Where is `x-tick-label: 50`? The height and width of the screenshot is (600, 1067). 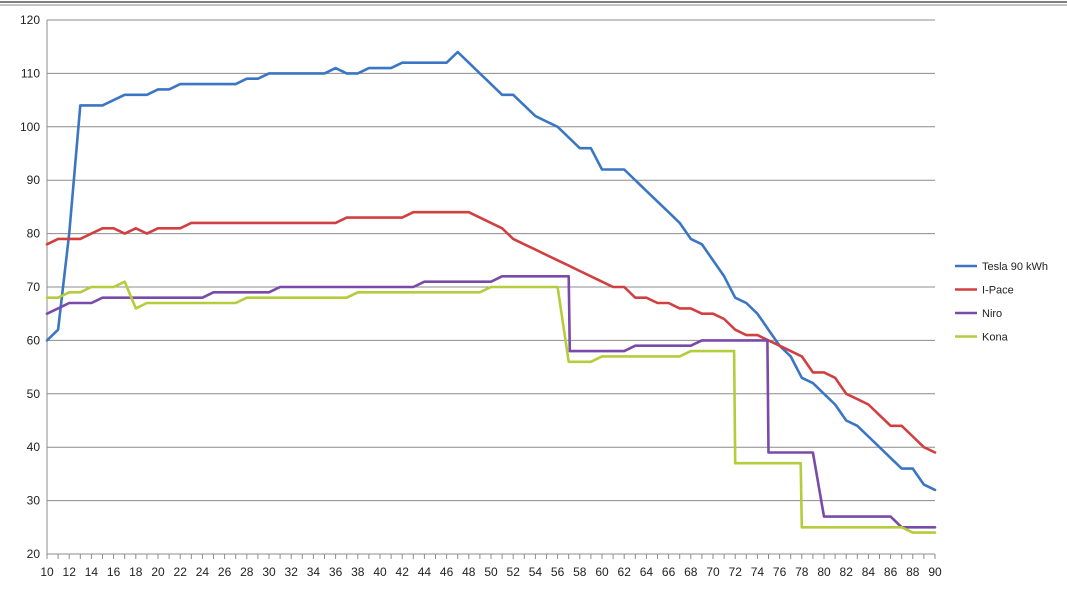
x-tick-label: 50 is located at coordinates (491, 572).